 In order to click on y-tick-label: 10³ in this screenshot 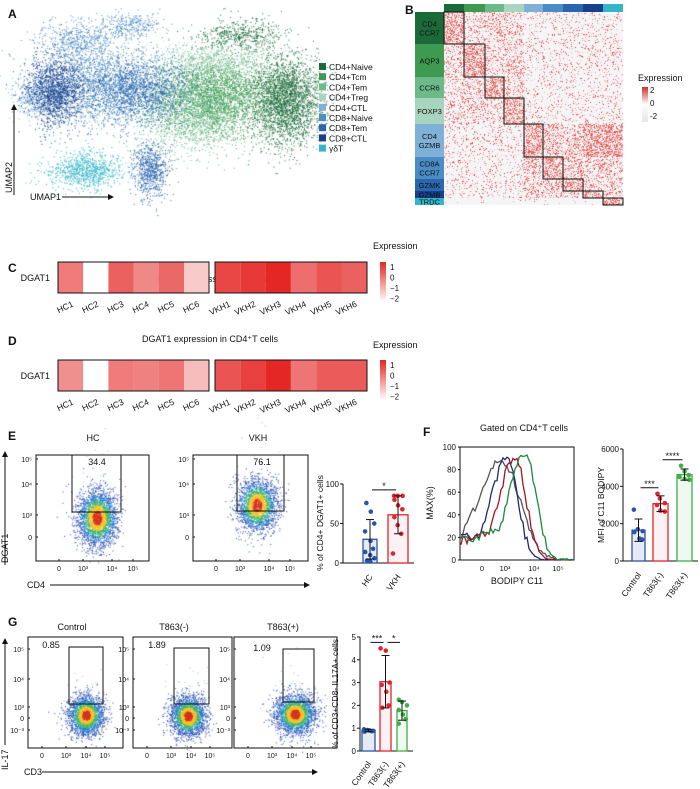, I will do `click(184, 516)`.